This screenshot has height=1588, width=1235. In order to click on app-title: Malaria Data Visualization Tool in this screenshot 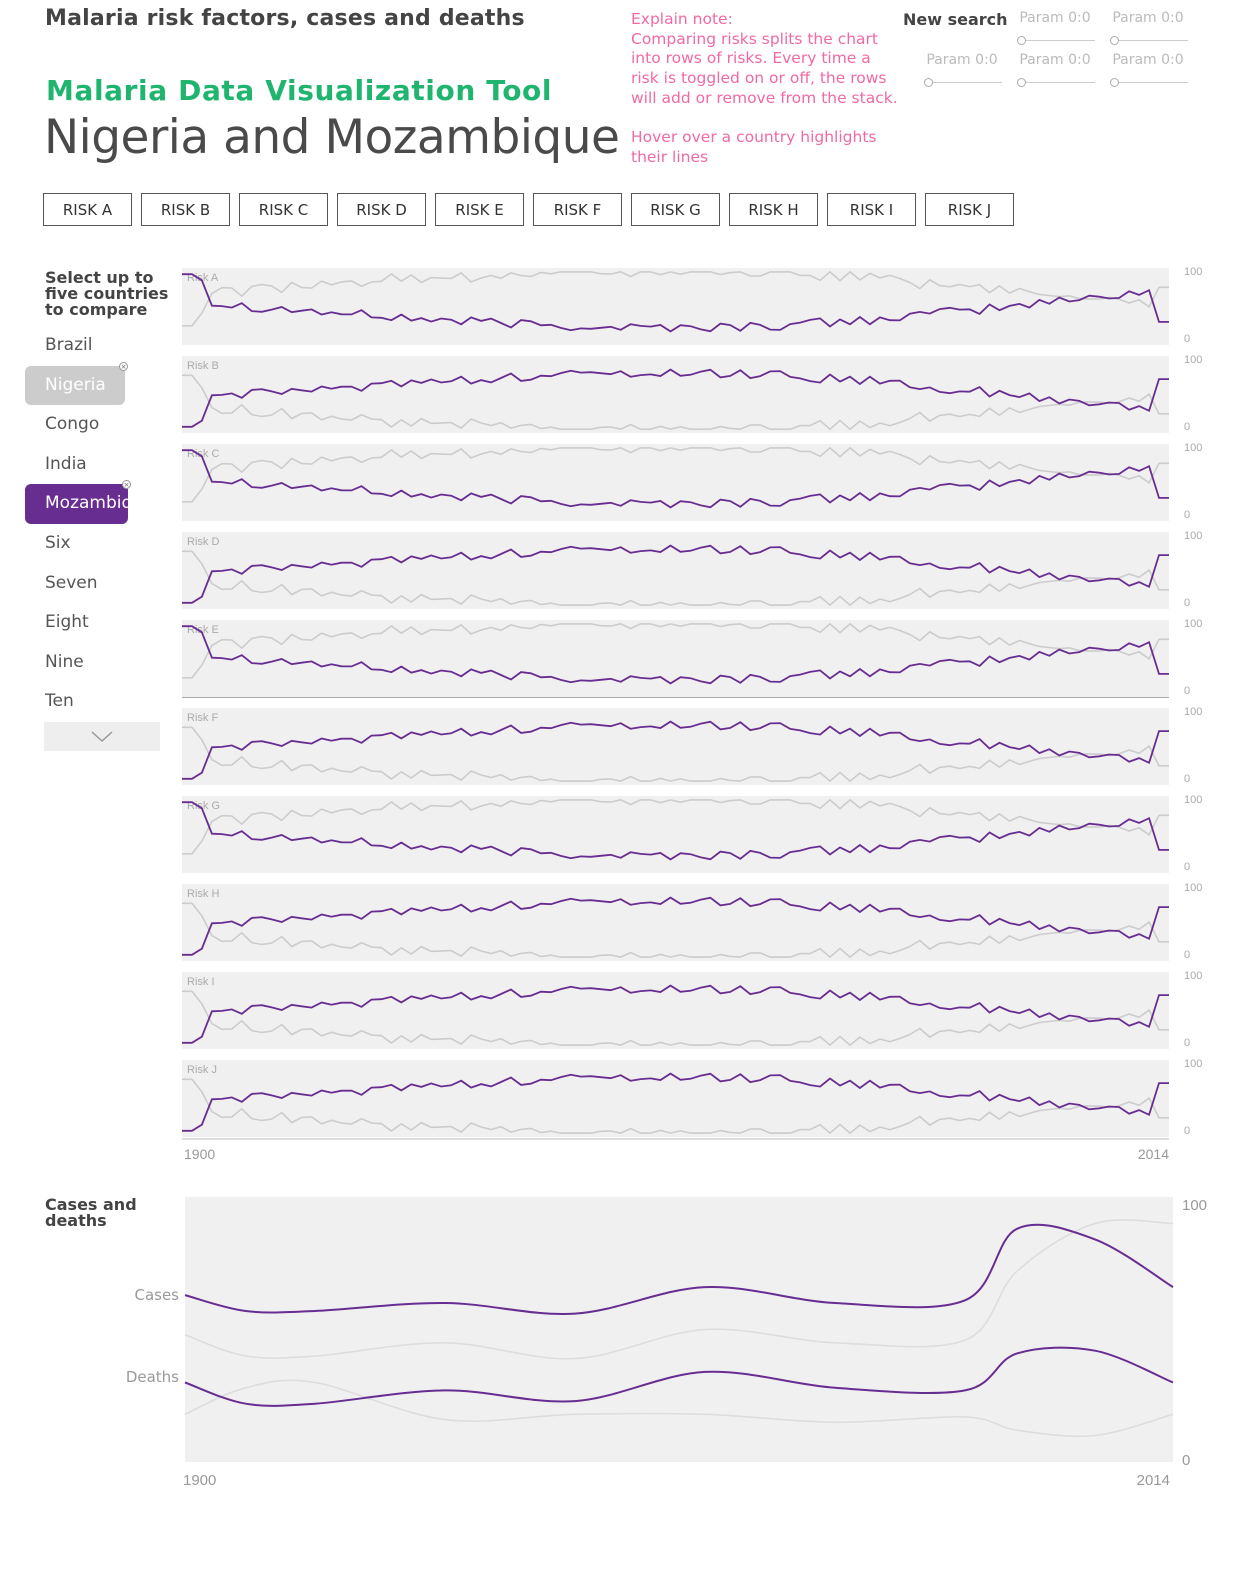, I will do `click(299, 90)`.